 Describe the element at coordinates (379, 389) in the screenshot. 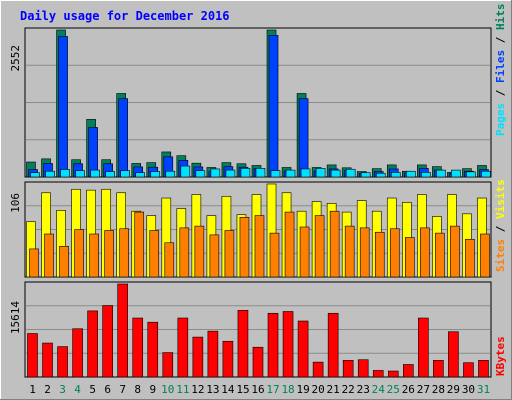

I see `x-tick-label-day-24: 24` at that location.